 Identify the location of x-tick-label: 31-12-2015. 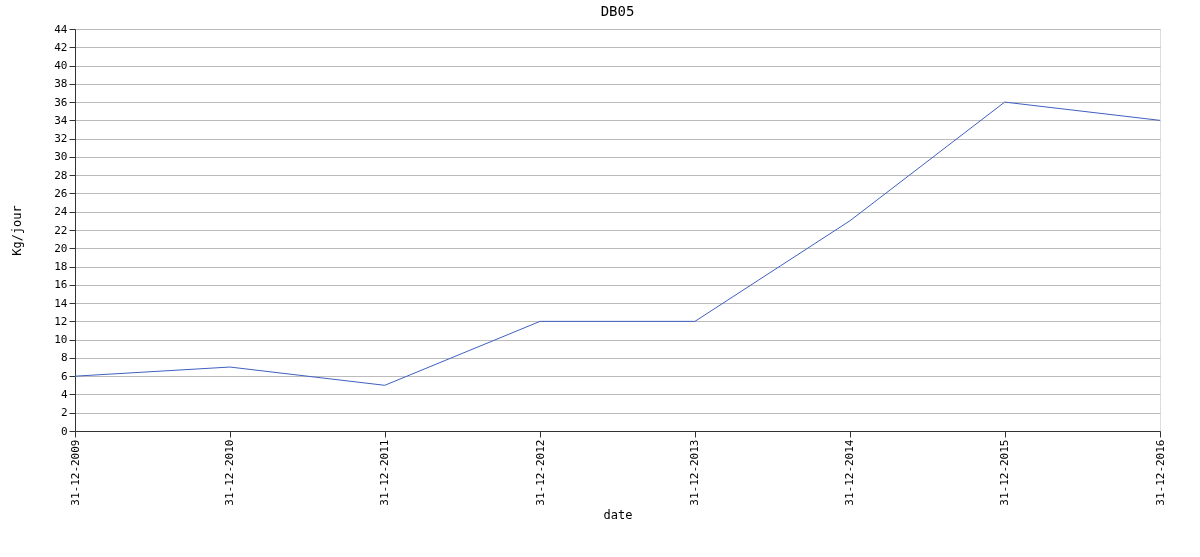
(1005, 472).